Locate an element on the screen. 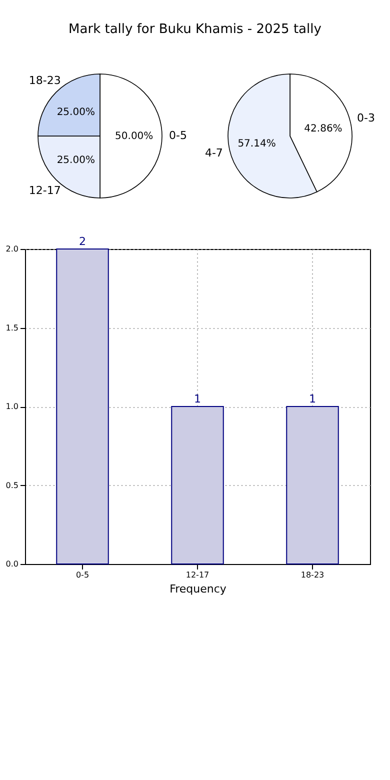  slice-label: 0-3 is located at coordinates (366, 118).